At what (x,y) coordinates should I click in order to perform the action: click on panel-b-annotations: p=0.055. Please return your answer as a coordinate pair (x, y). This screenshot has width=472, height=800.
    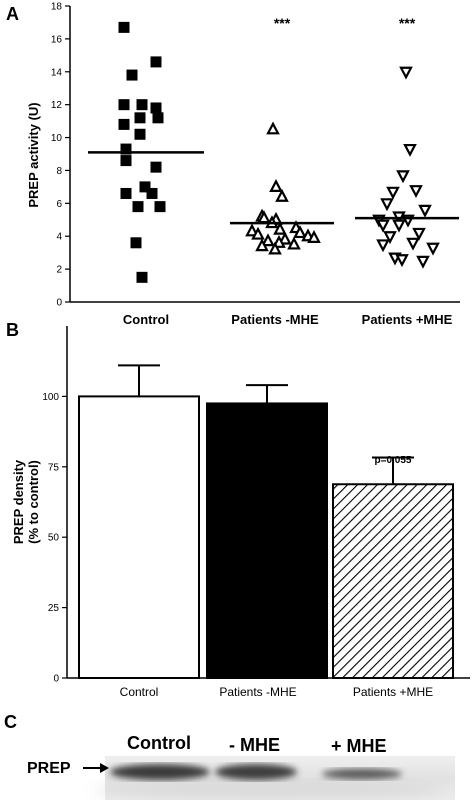
    Looking at the image, I should click on (393, 460).